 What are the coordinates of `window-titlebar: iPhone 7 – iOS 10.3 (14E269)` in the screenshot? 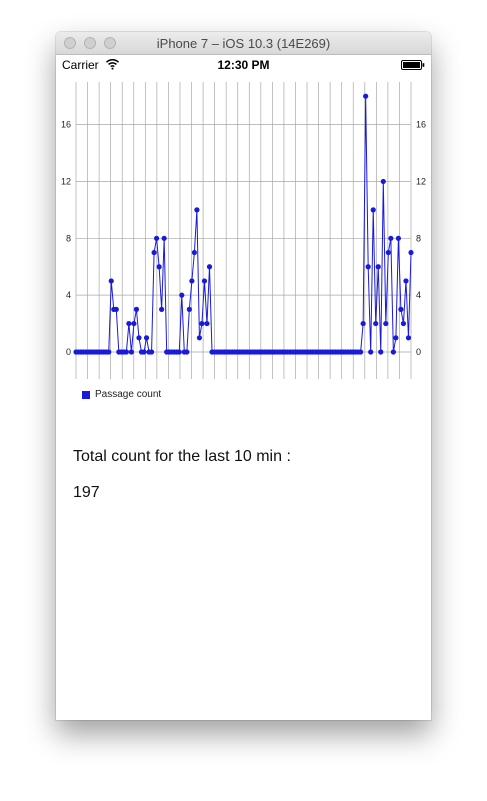 It's located at (243, 43).